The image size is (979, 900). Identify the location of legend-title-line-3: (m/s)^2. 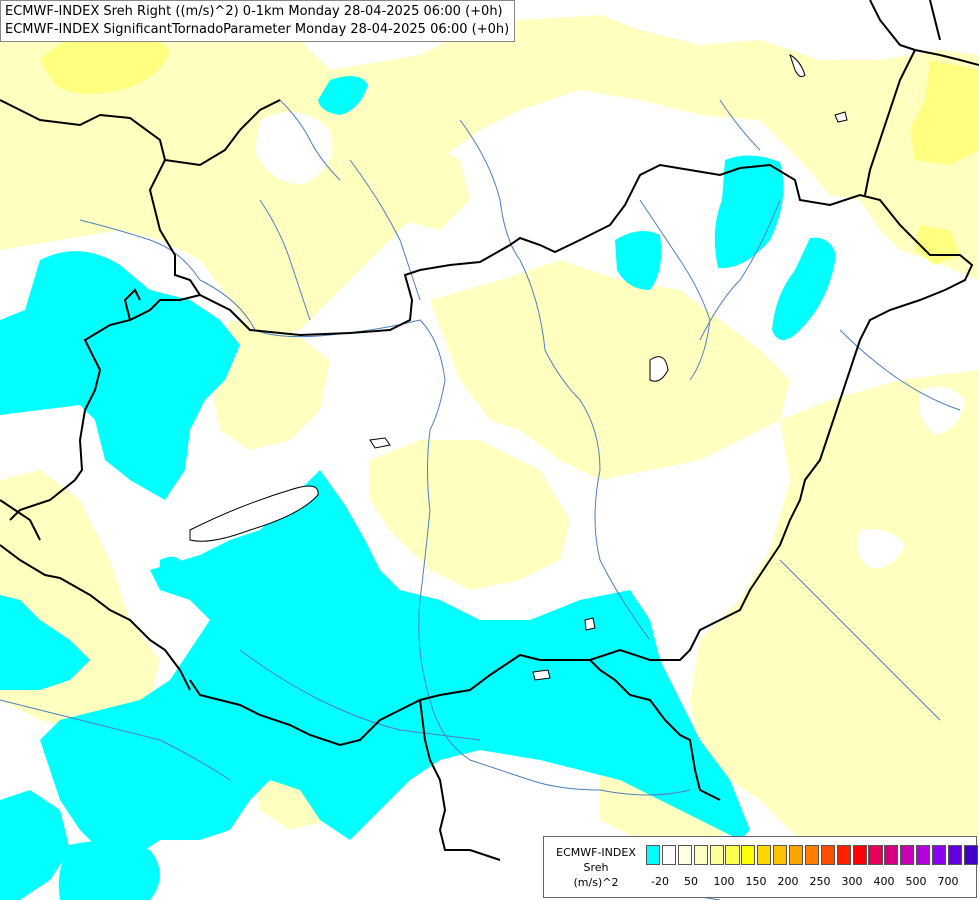
(596, 882).